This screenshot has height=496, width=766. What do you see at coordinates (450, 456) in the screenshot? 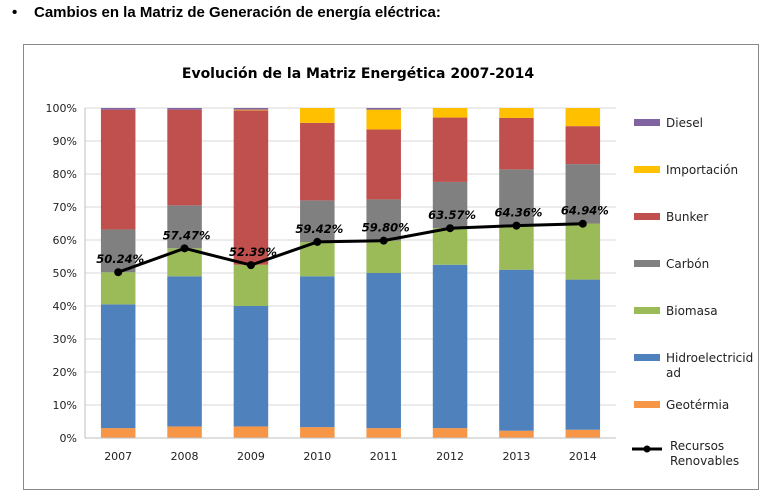
I see `x-tick-label: 2012` at bounding box center [450, 456].